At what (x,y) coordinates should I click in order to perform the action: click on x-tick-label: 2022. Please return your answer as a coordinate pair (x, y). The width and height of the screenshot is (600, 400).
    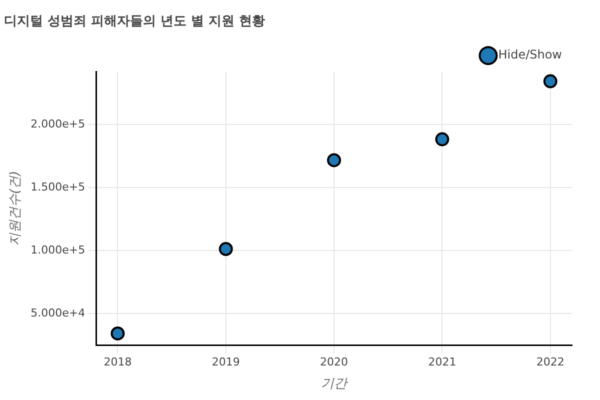
    Looking at the image, I should click on (550, 362).